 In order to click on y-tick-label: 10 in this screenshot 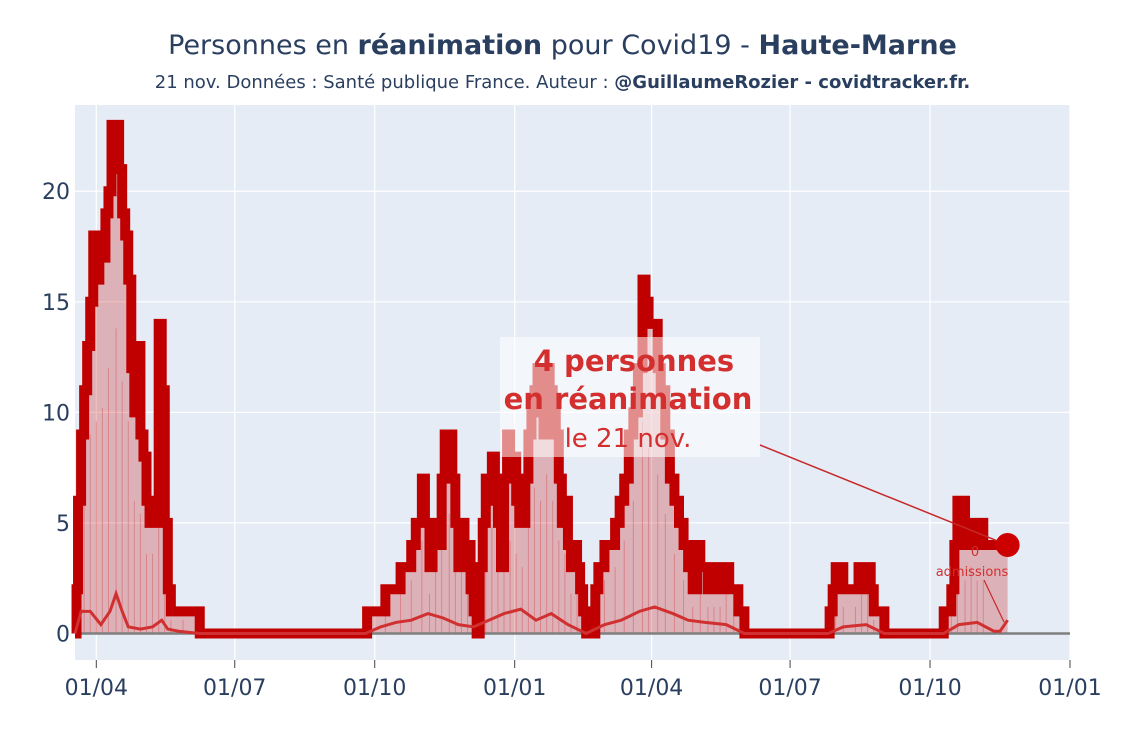, I will do `click(56, 413)`.